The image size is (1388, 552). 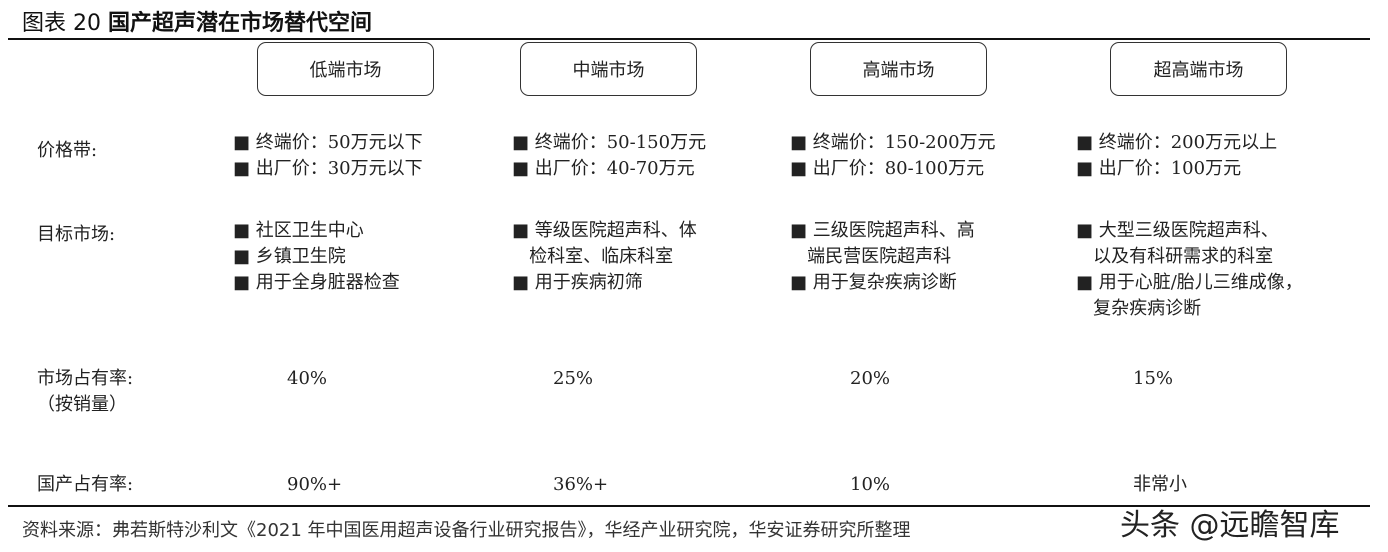 I want to click on target-market-item: ■ 三级医院超声科、高, so click(x=882, y=230).